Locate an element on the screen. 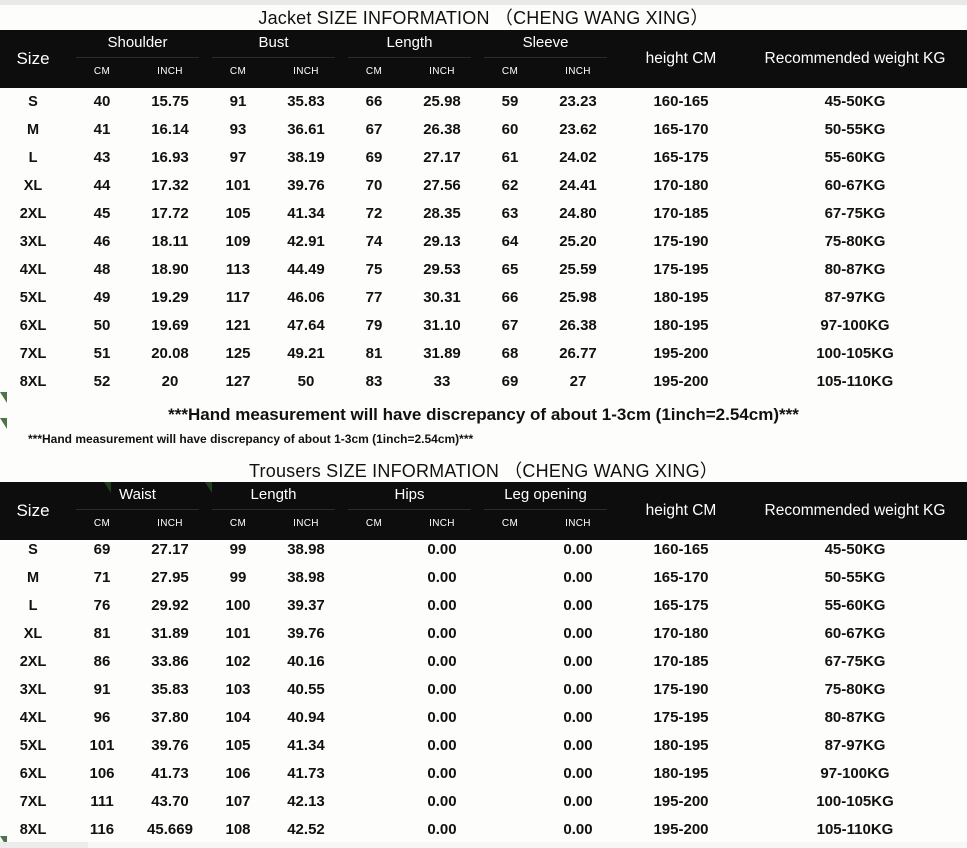  jacket-row-s-bust-inch: 35.83 is located at coordinates (306, 101).